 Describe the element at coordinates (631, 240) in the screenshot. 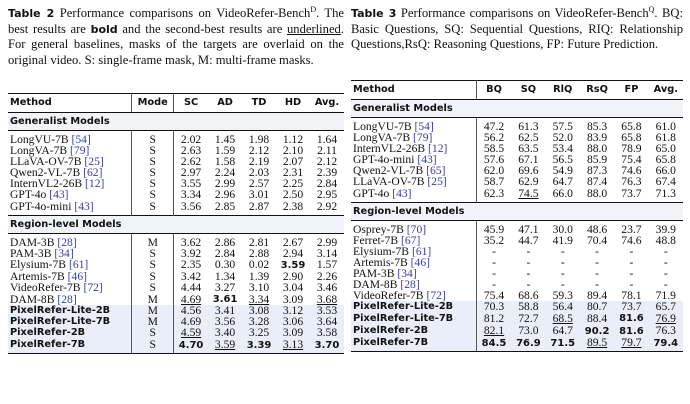

I see `value-cell: 74.6` at that location.